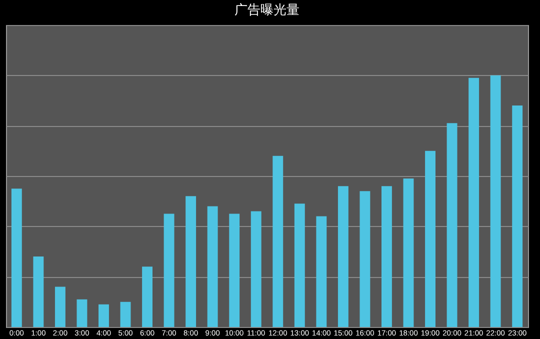  What do you see at coordinates (267, 10) in the screenshot?
I see `chart-title: 广告曝光量` at bounding box center [267, 10].